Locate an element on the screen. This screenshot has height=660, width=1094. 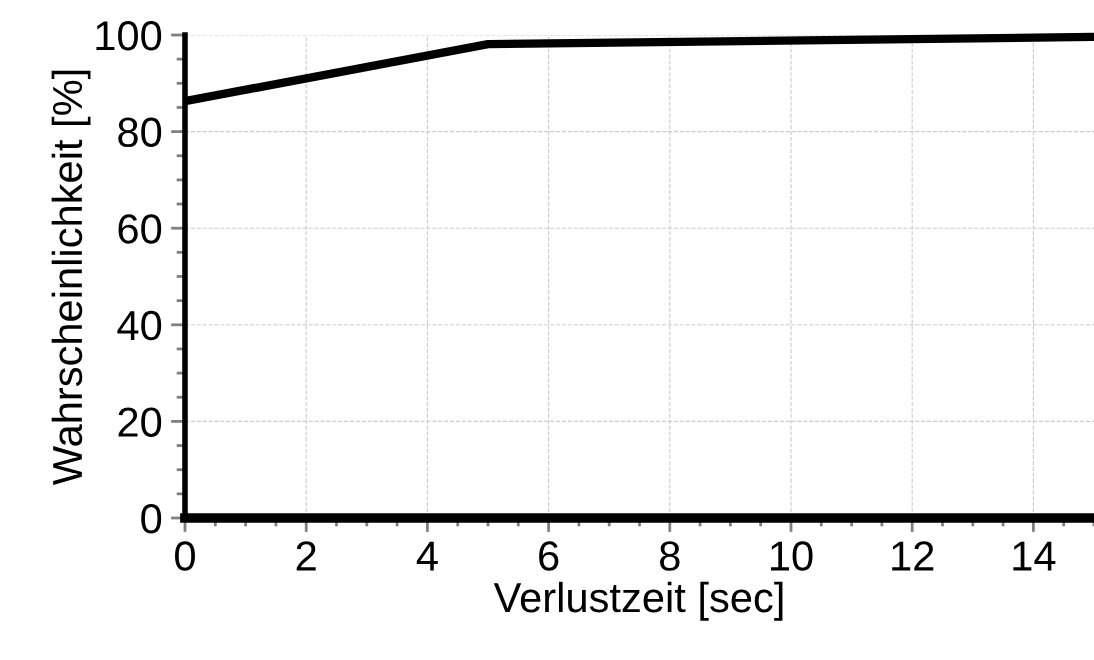
x-tick-label: 8 is located at coordinates (670, 556).